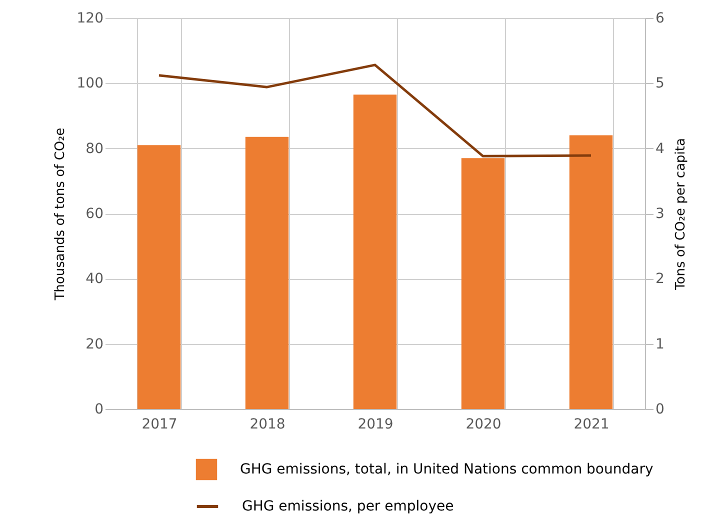 Image resolution: width=702 pixels, height=531 pixels. I want to click on y-tick-label: 100, so click(90, 84).